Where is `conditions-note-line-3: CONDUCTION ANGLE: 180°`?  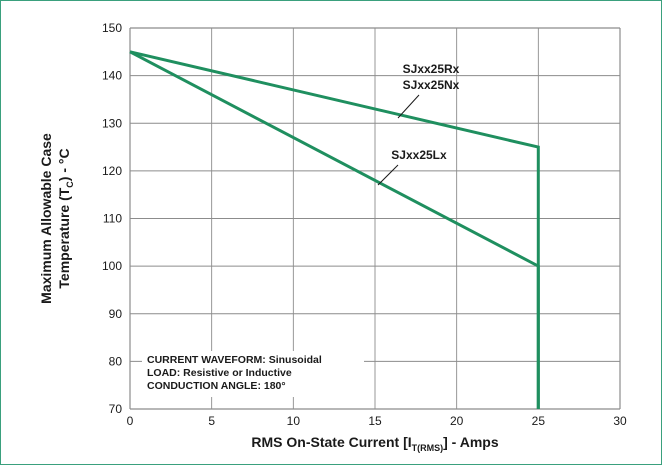
conditions-note-line-3: CONDUCTION ANGLE: 180° is located at coordinates (216, 386).